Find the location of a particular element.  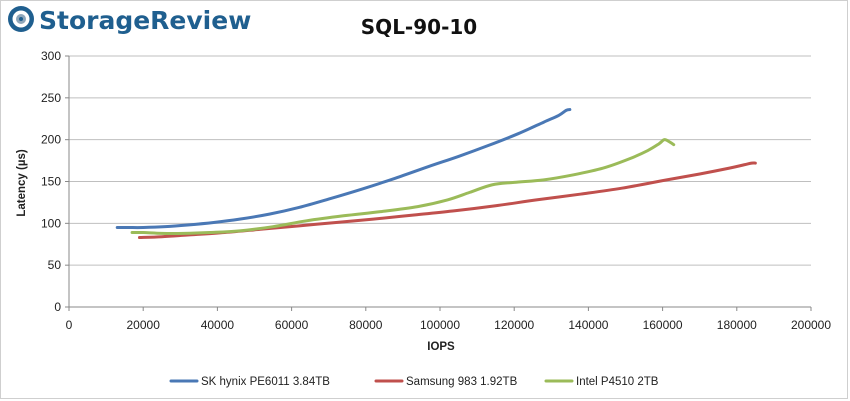

x-tick-label: 180000 is located at coordinates (737, 325).